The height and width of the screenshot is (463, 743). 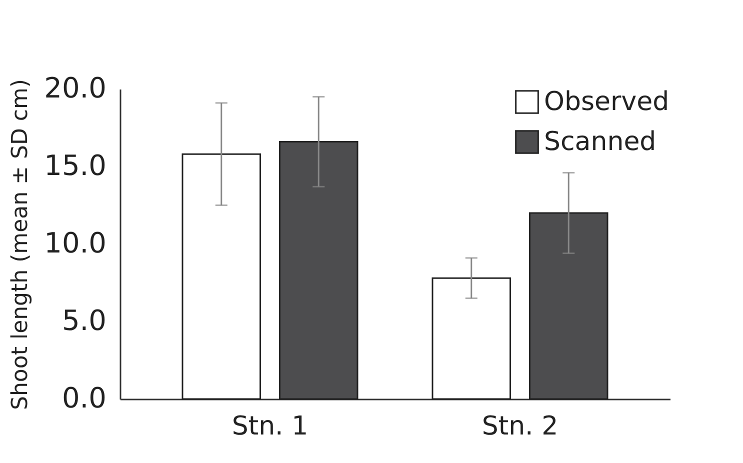 I want to click on y-tick-label: 10.0, so click(x=75, y=243).